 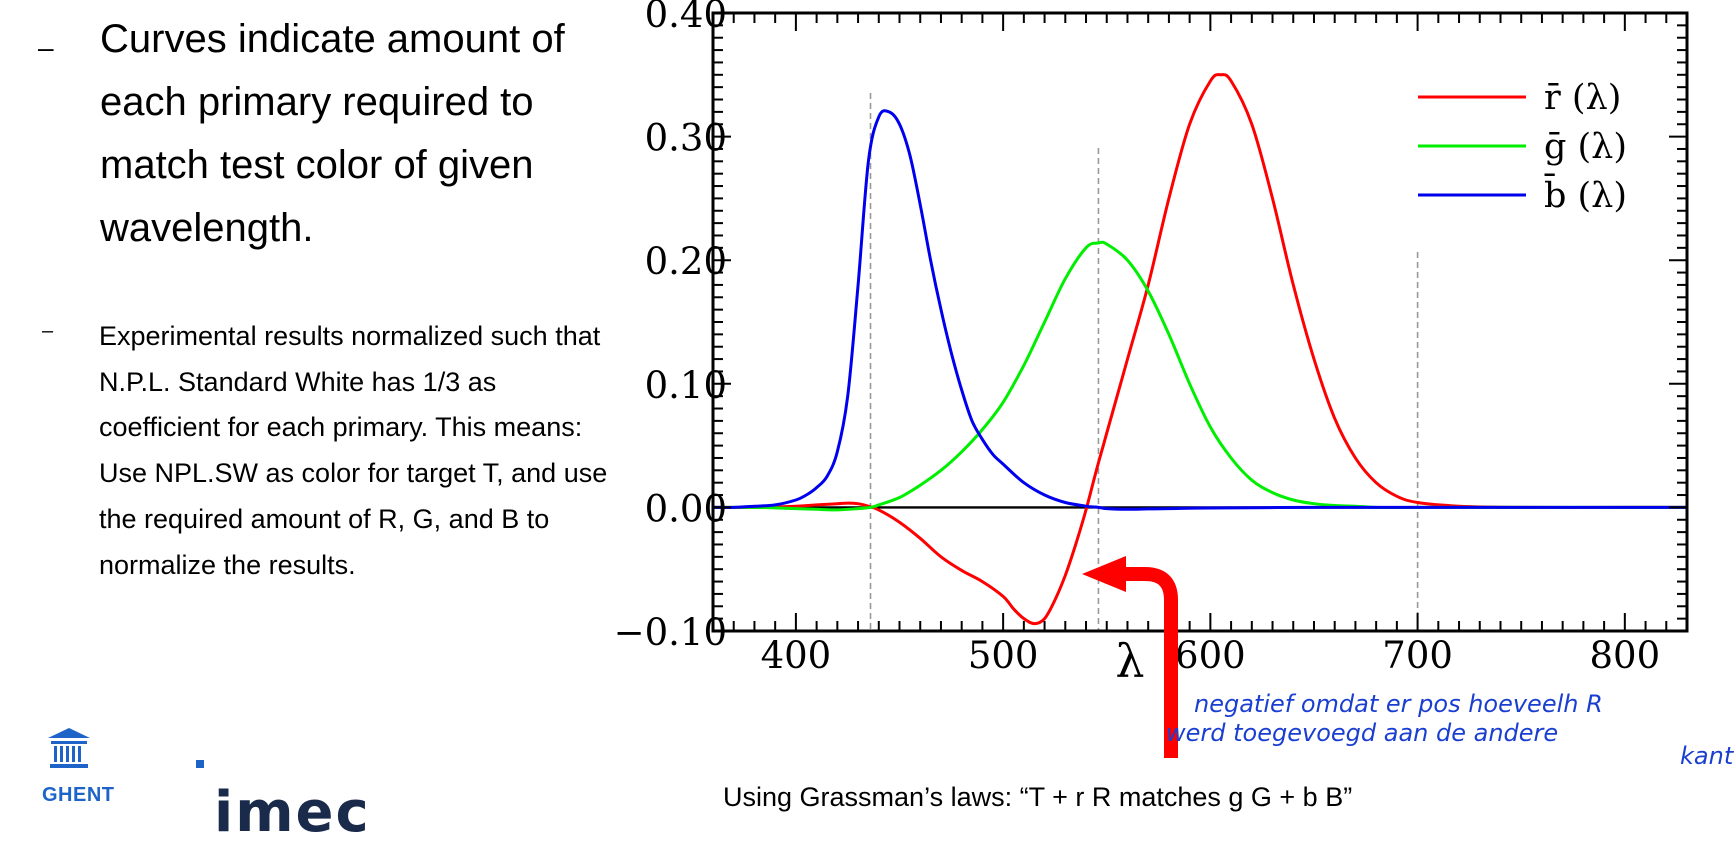 I want to click on ghent-logo-text: GHENT, so click(x=78, y=795).